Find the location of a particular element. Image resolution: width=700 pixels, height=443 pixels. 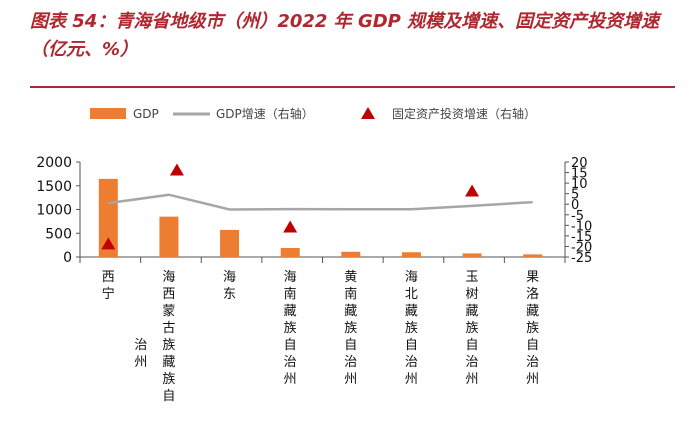

left-tick-label: 0 is located at coordinates (67, 258).